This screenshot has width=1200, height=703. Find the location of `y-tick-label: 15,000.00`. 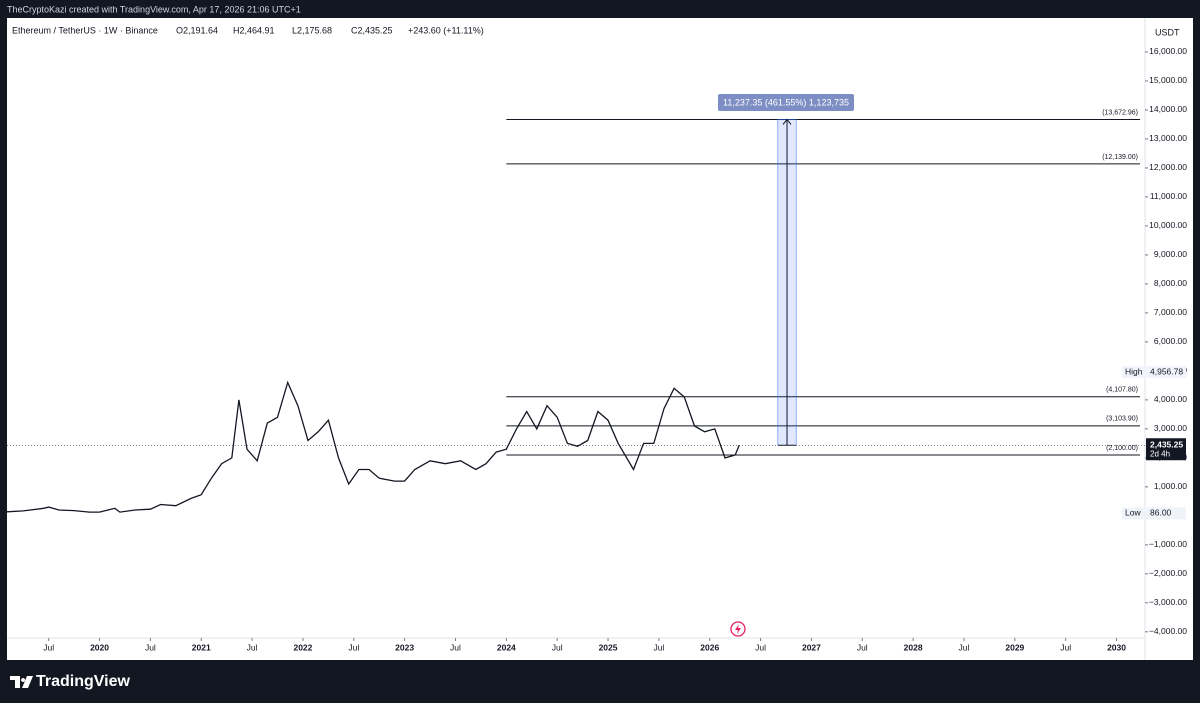

y-tick-label: 15,000.00 is located at coordinates (1168, 80).